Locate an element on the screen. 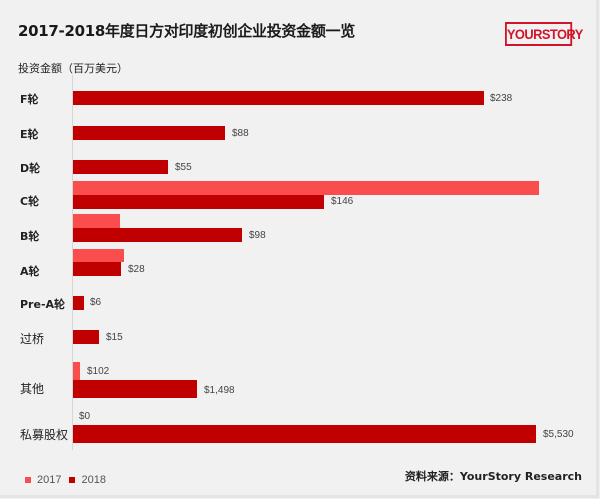  legend: 2017 2018 is located at coordinates (65, 480).